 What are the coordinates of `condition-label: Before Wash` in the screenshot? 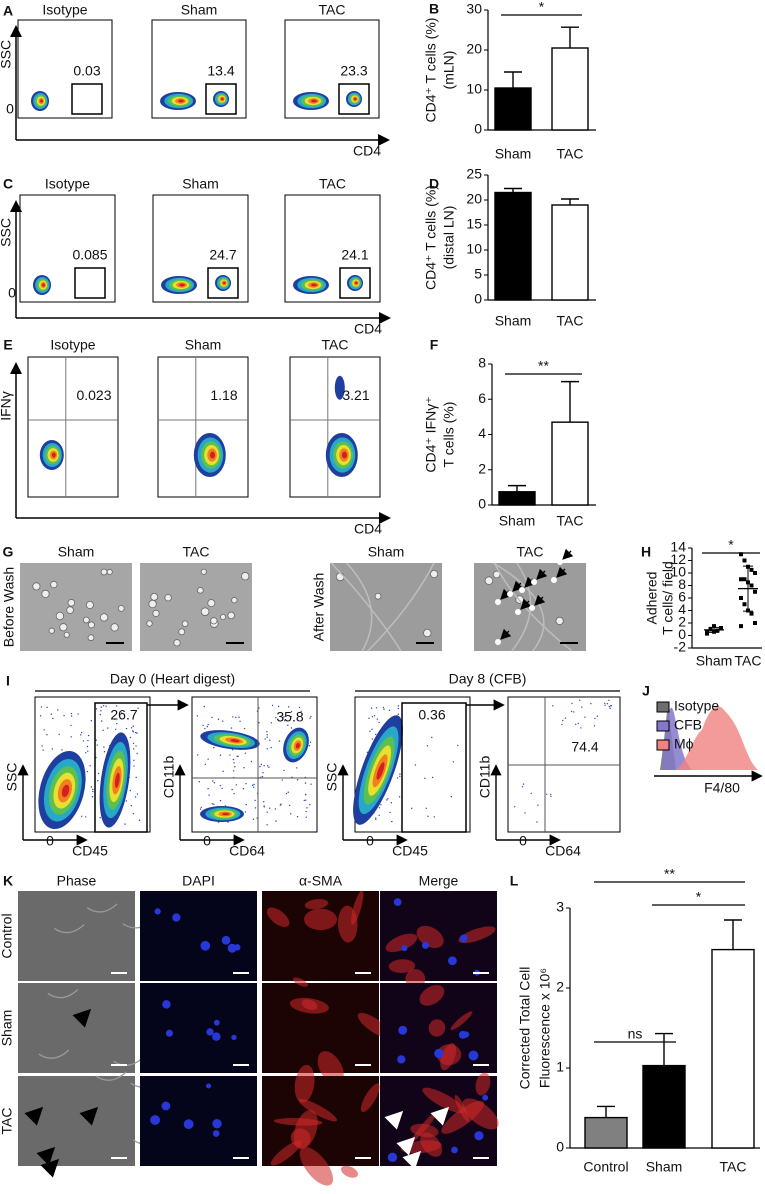 It's located at (9, 607).